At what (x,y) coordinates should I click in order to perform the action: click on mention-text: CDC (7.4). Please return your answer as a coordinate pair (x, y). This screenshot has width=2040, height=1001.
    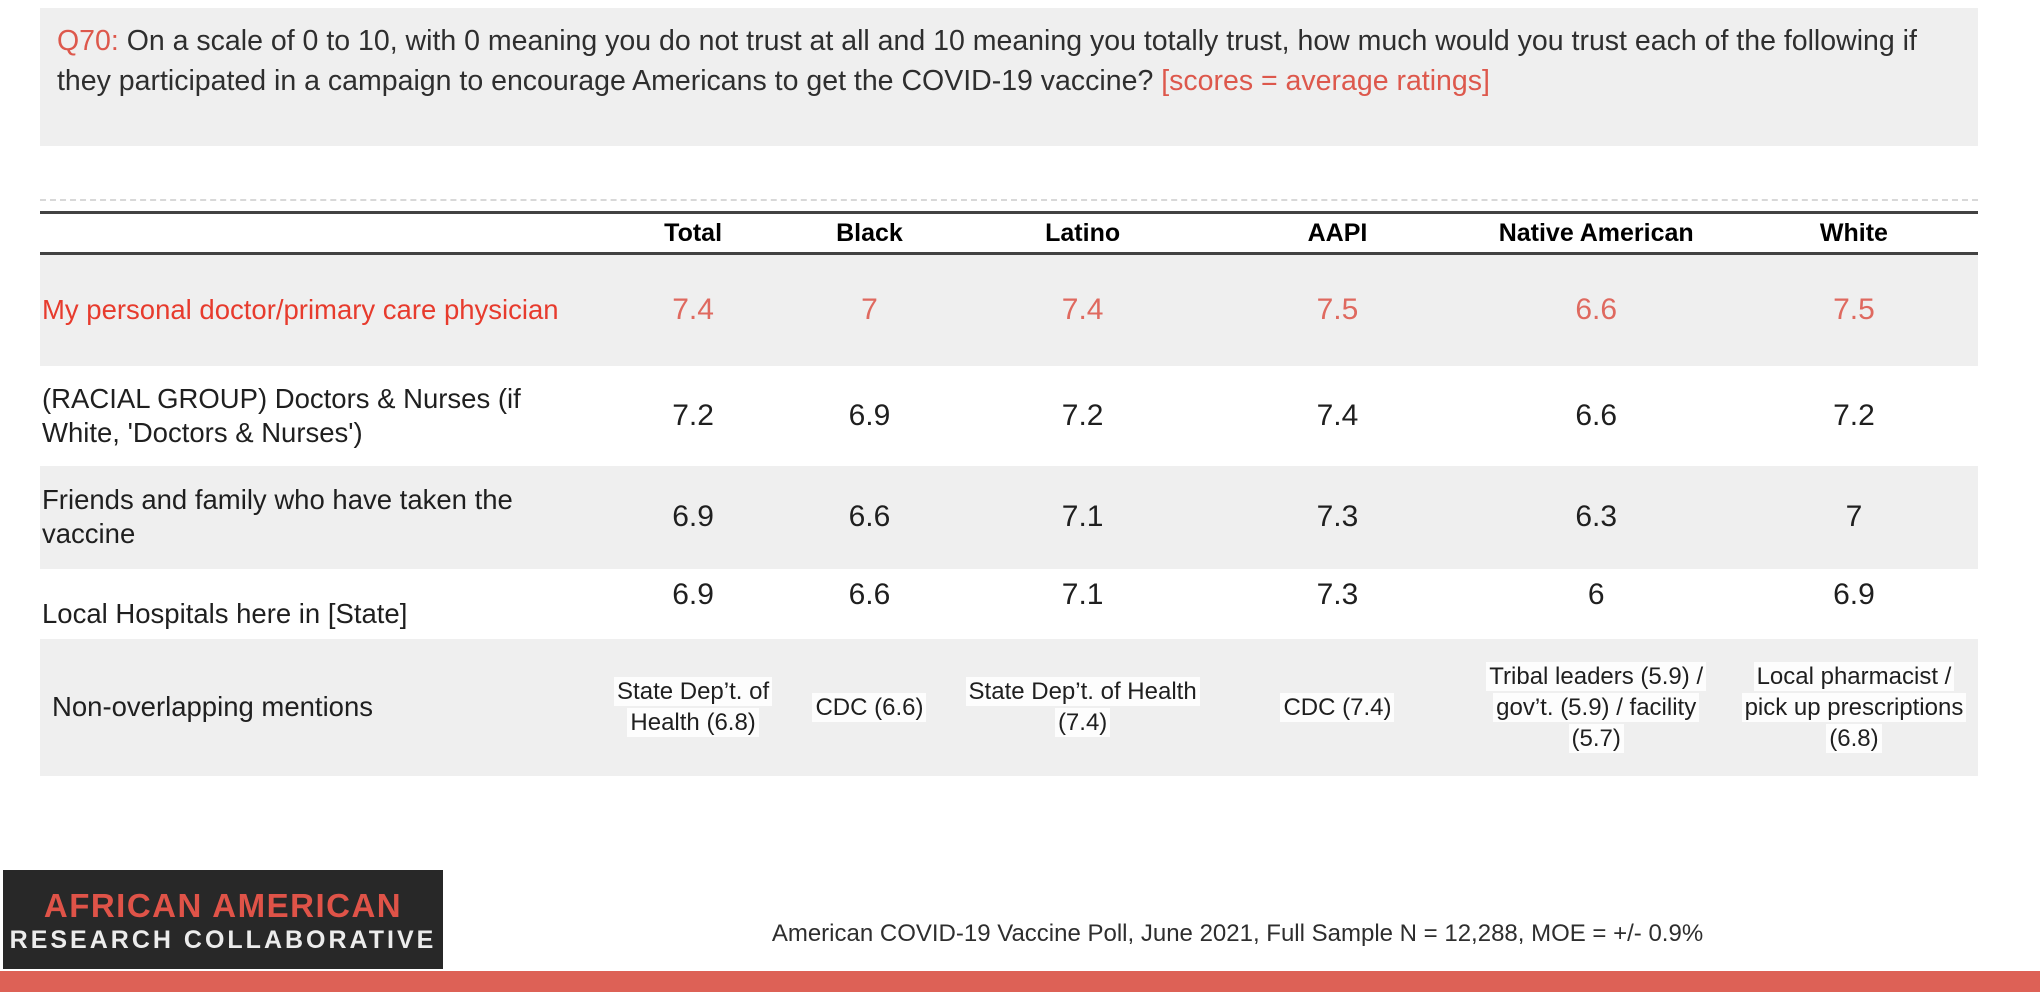
    Looking at the image, I should click on (1337, 707).